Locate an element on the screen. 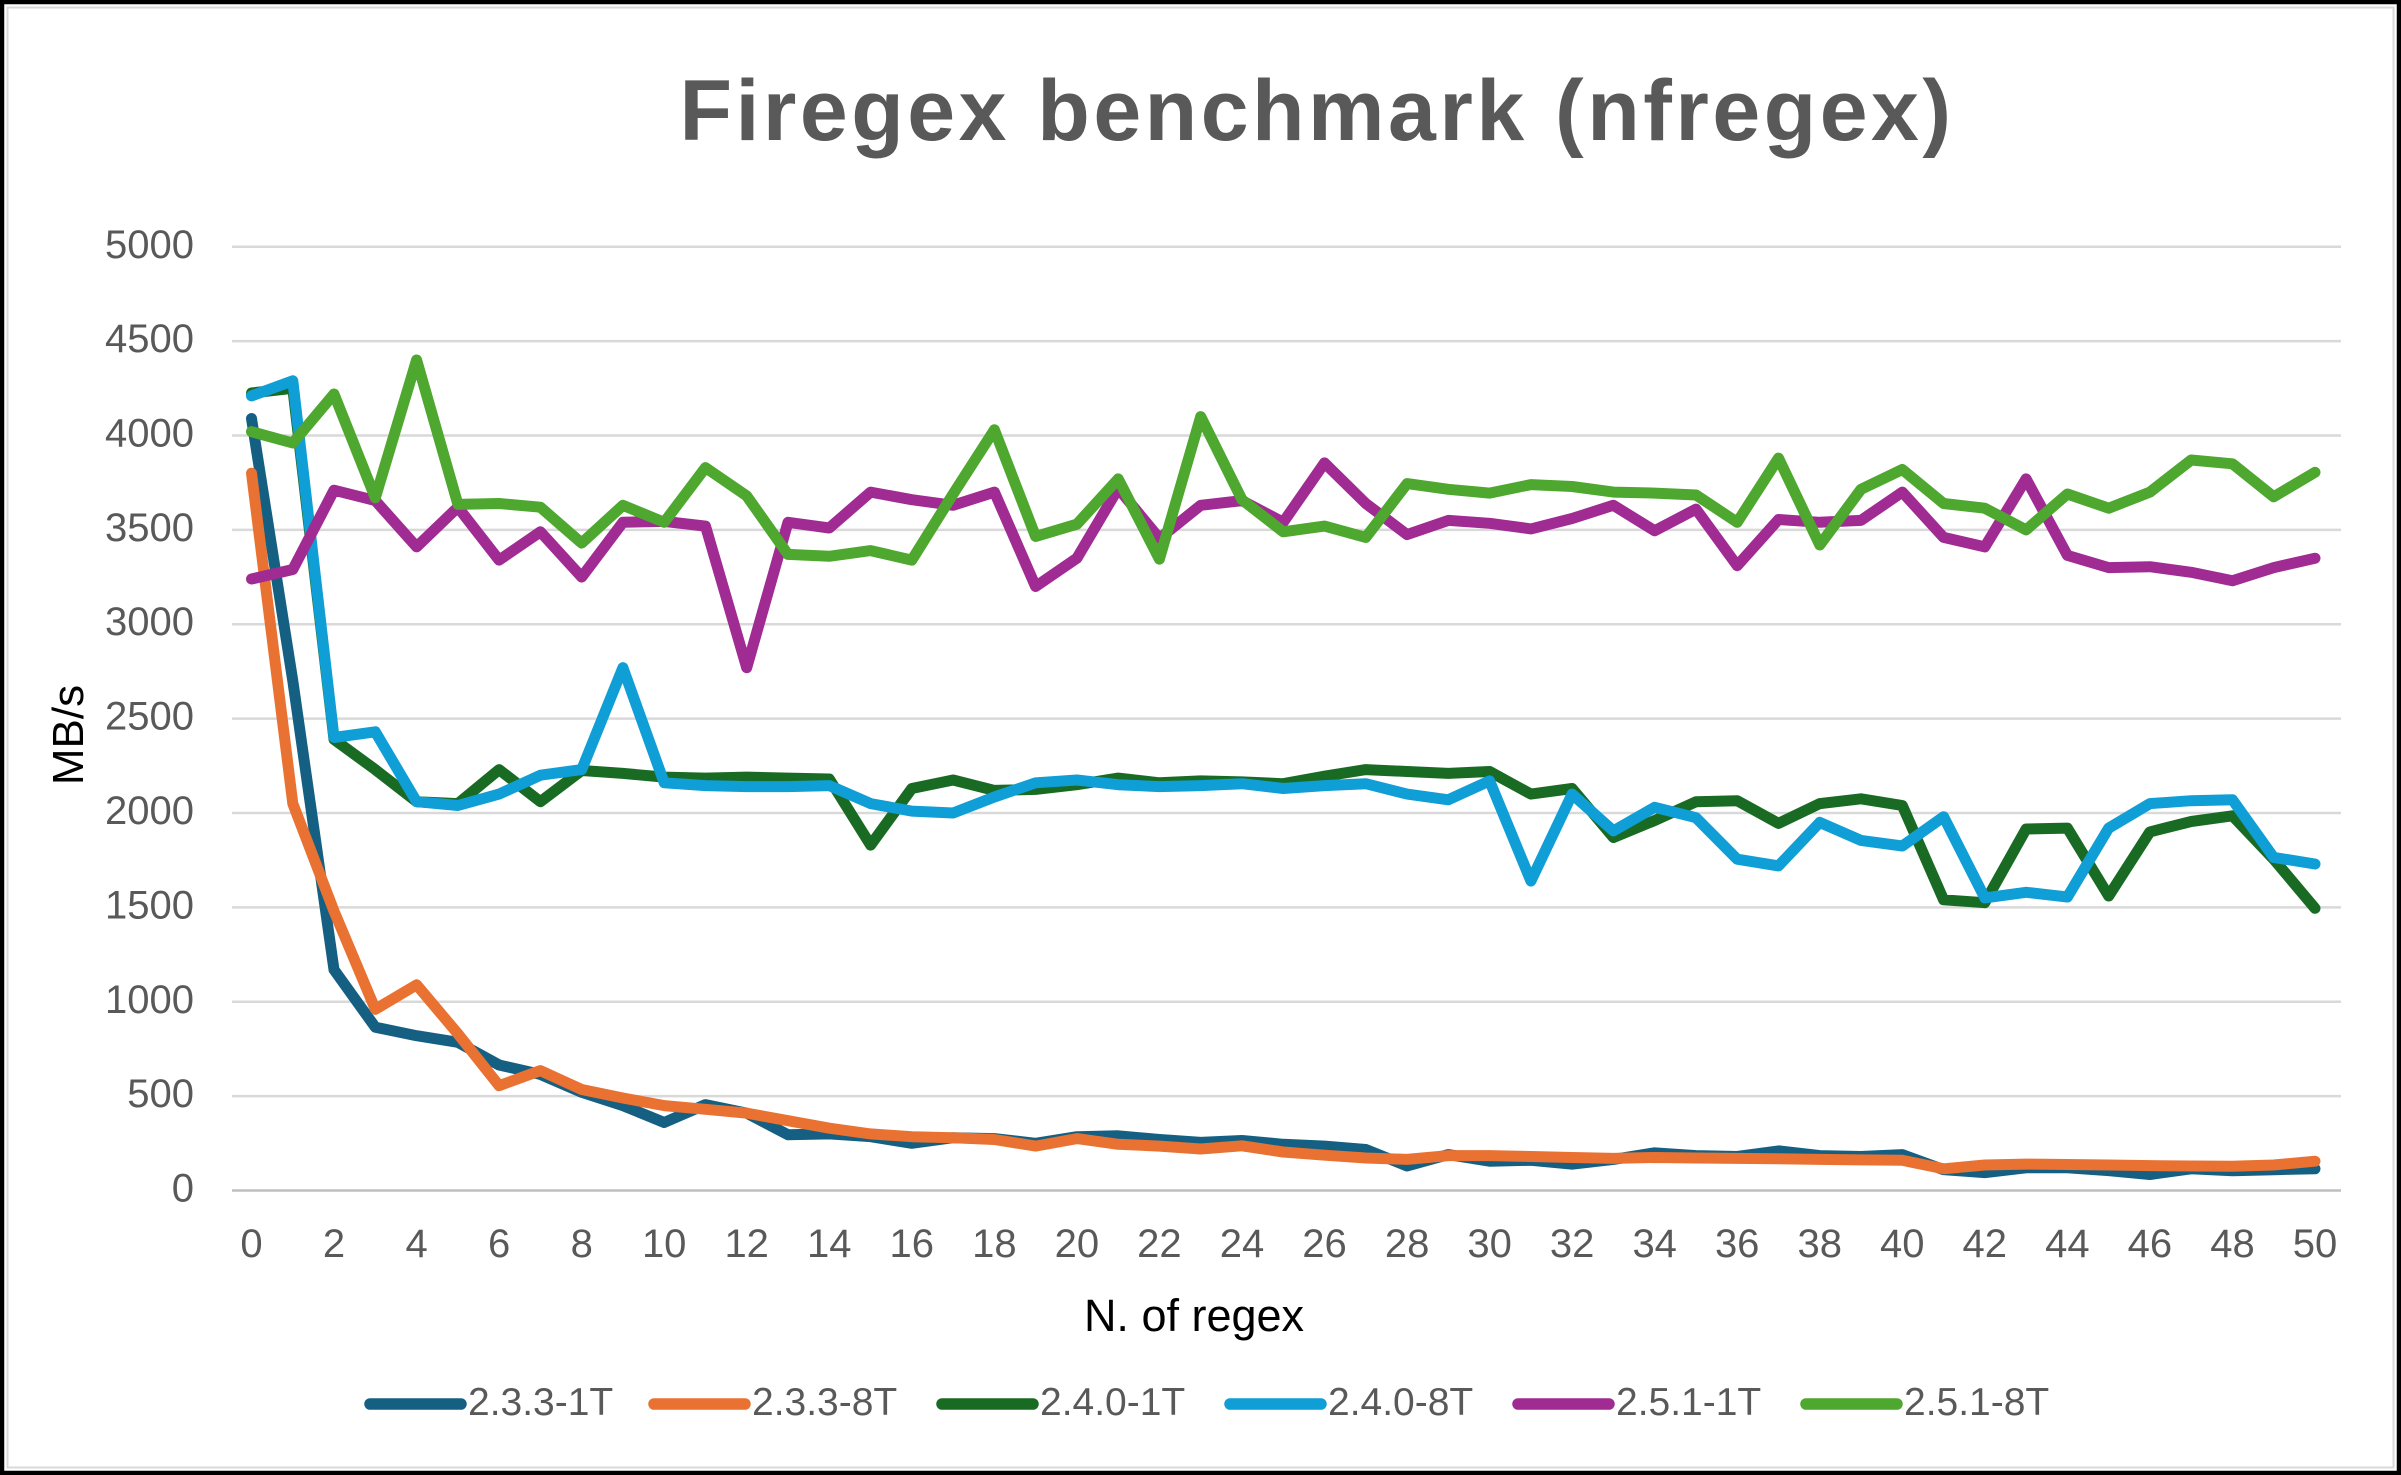 The height and width of the screenshot is (1475, 2401). svg-text: 48 is located at coordinates (2232, 1244).